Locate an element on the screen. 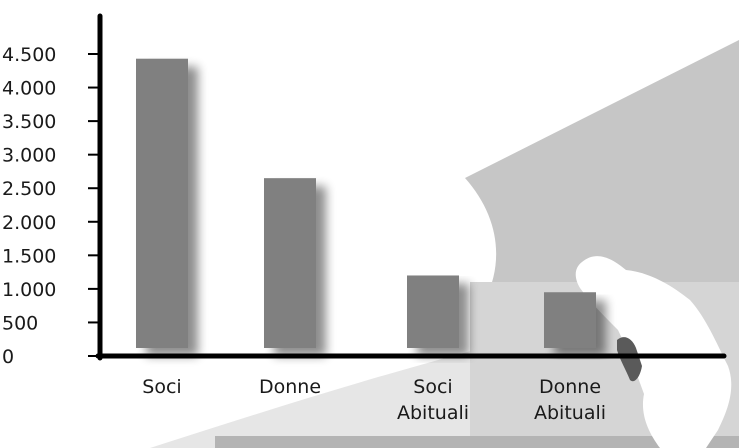  y-tick-label: 3.500 is located at coordinates (29, 122).